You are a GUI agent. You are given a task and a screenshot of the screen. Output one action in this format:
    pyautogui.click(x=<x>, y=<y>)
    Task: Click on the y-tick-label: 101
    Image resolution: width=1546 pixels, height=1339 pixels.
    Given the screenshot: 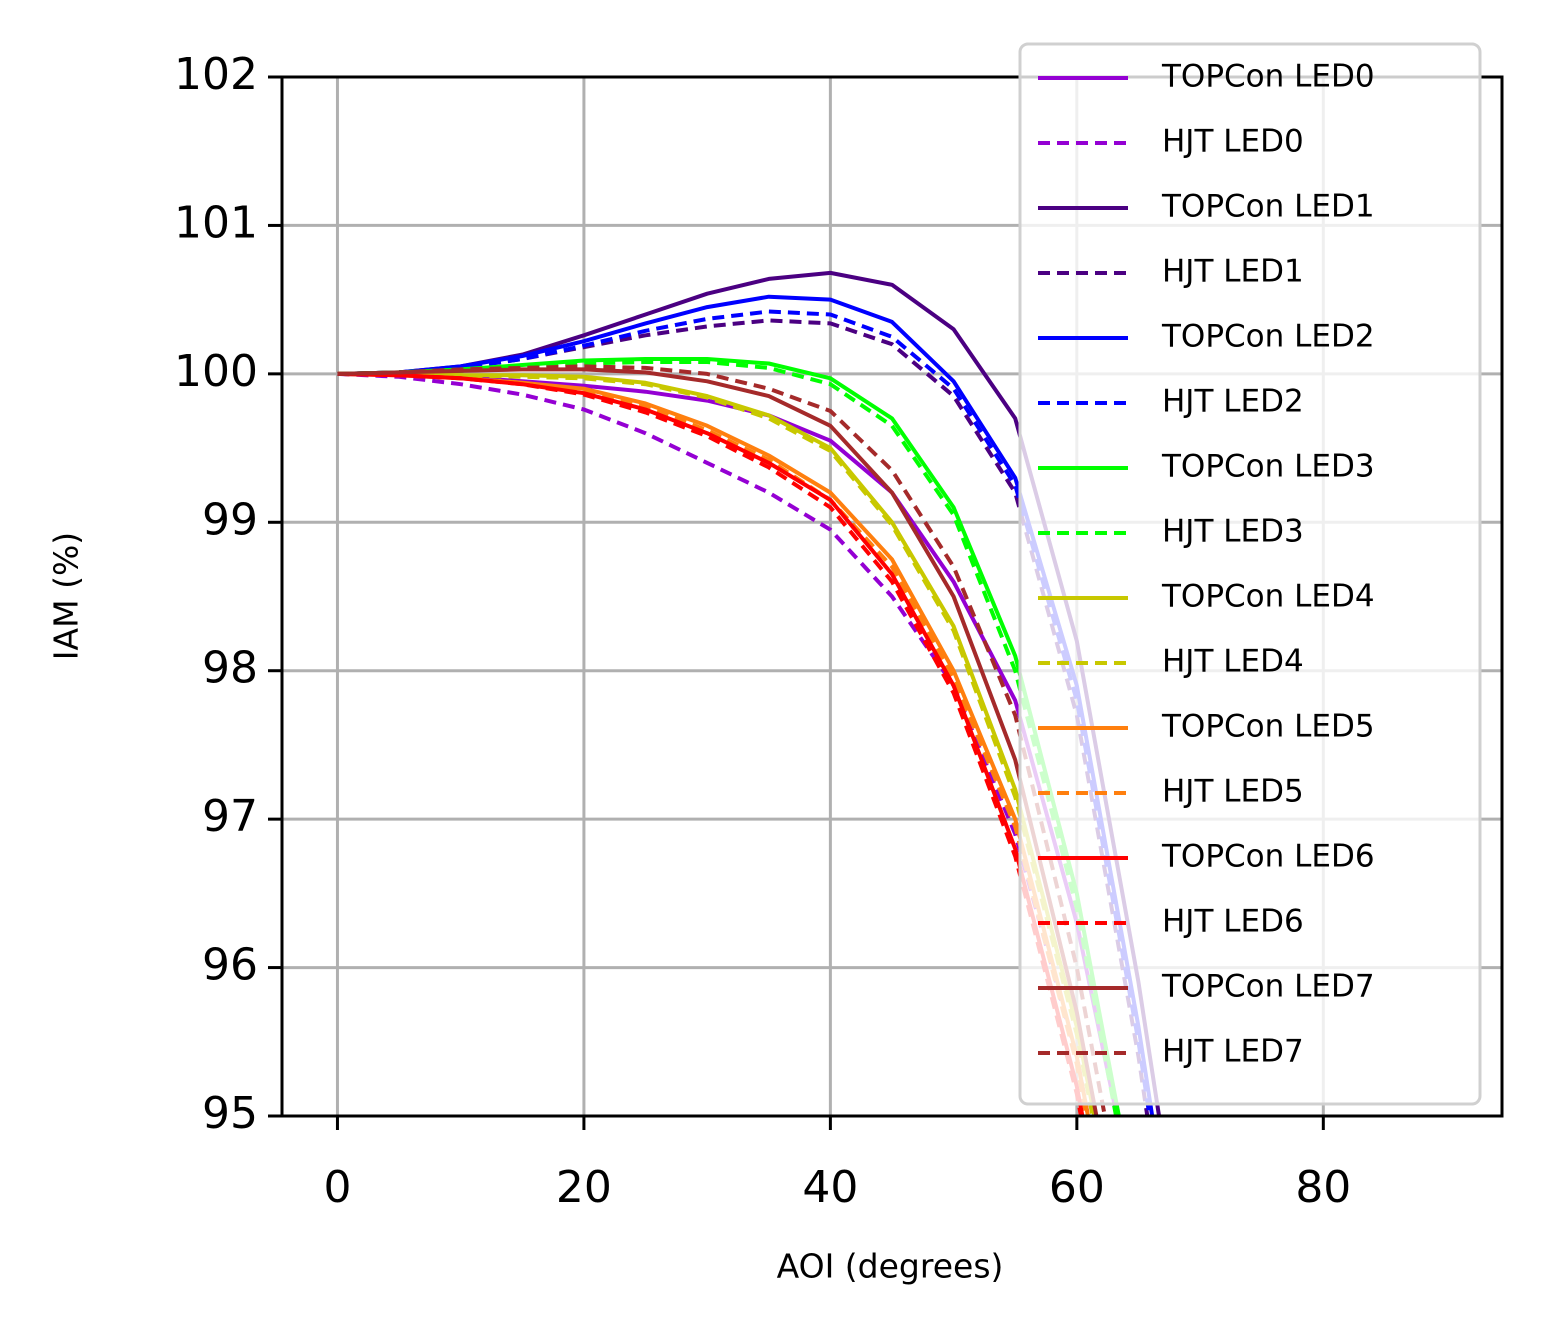 What is the action you would take?
    pyautogui.click(x=216, y=222)
    